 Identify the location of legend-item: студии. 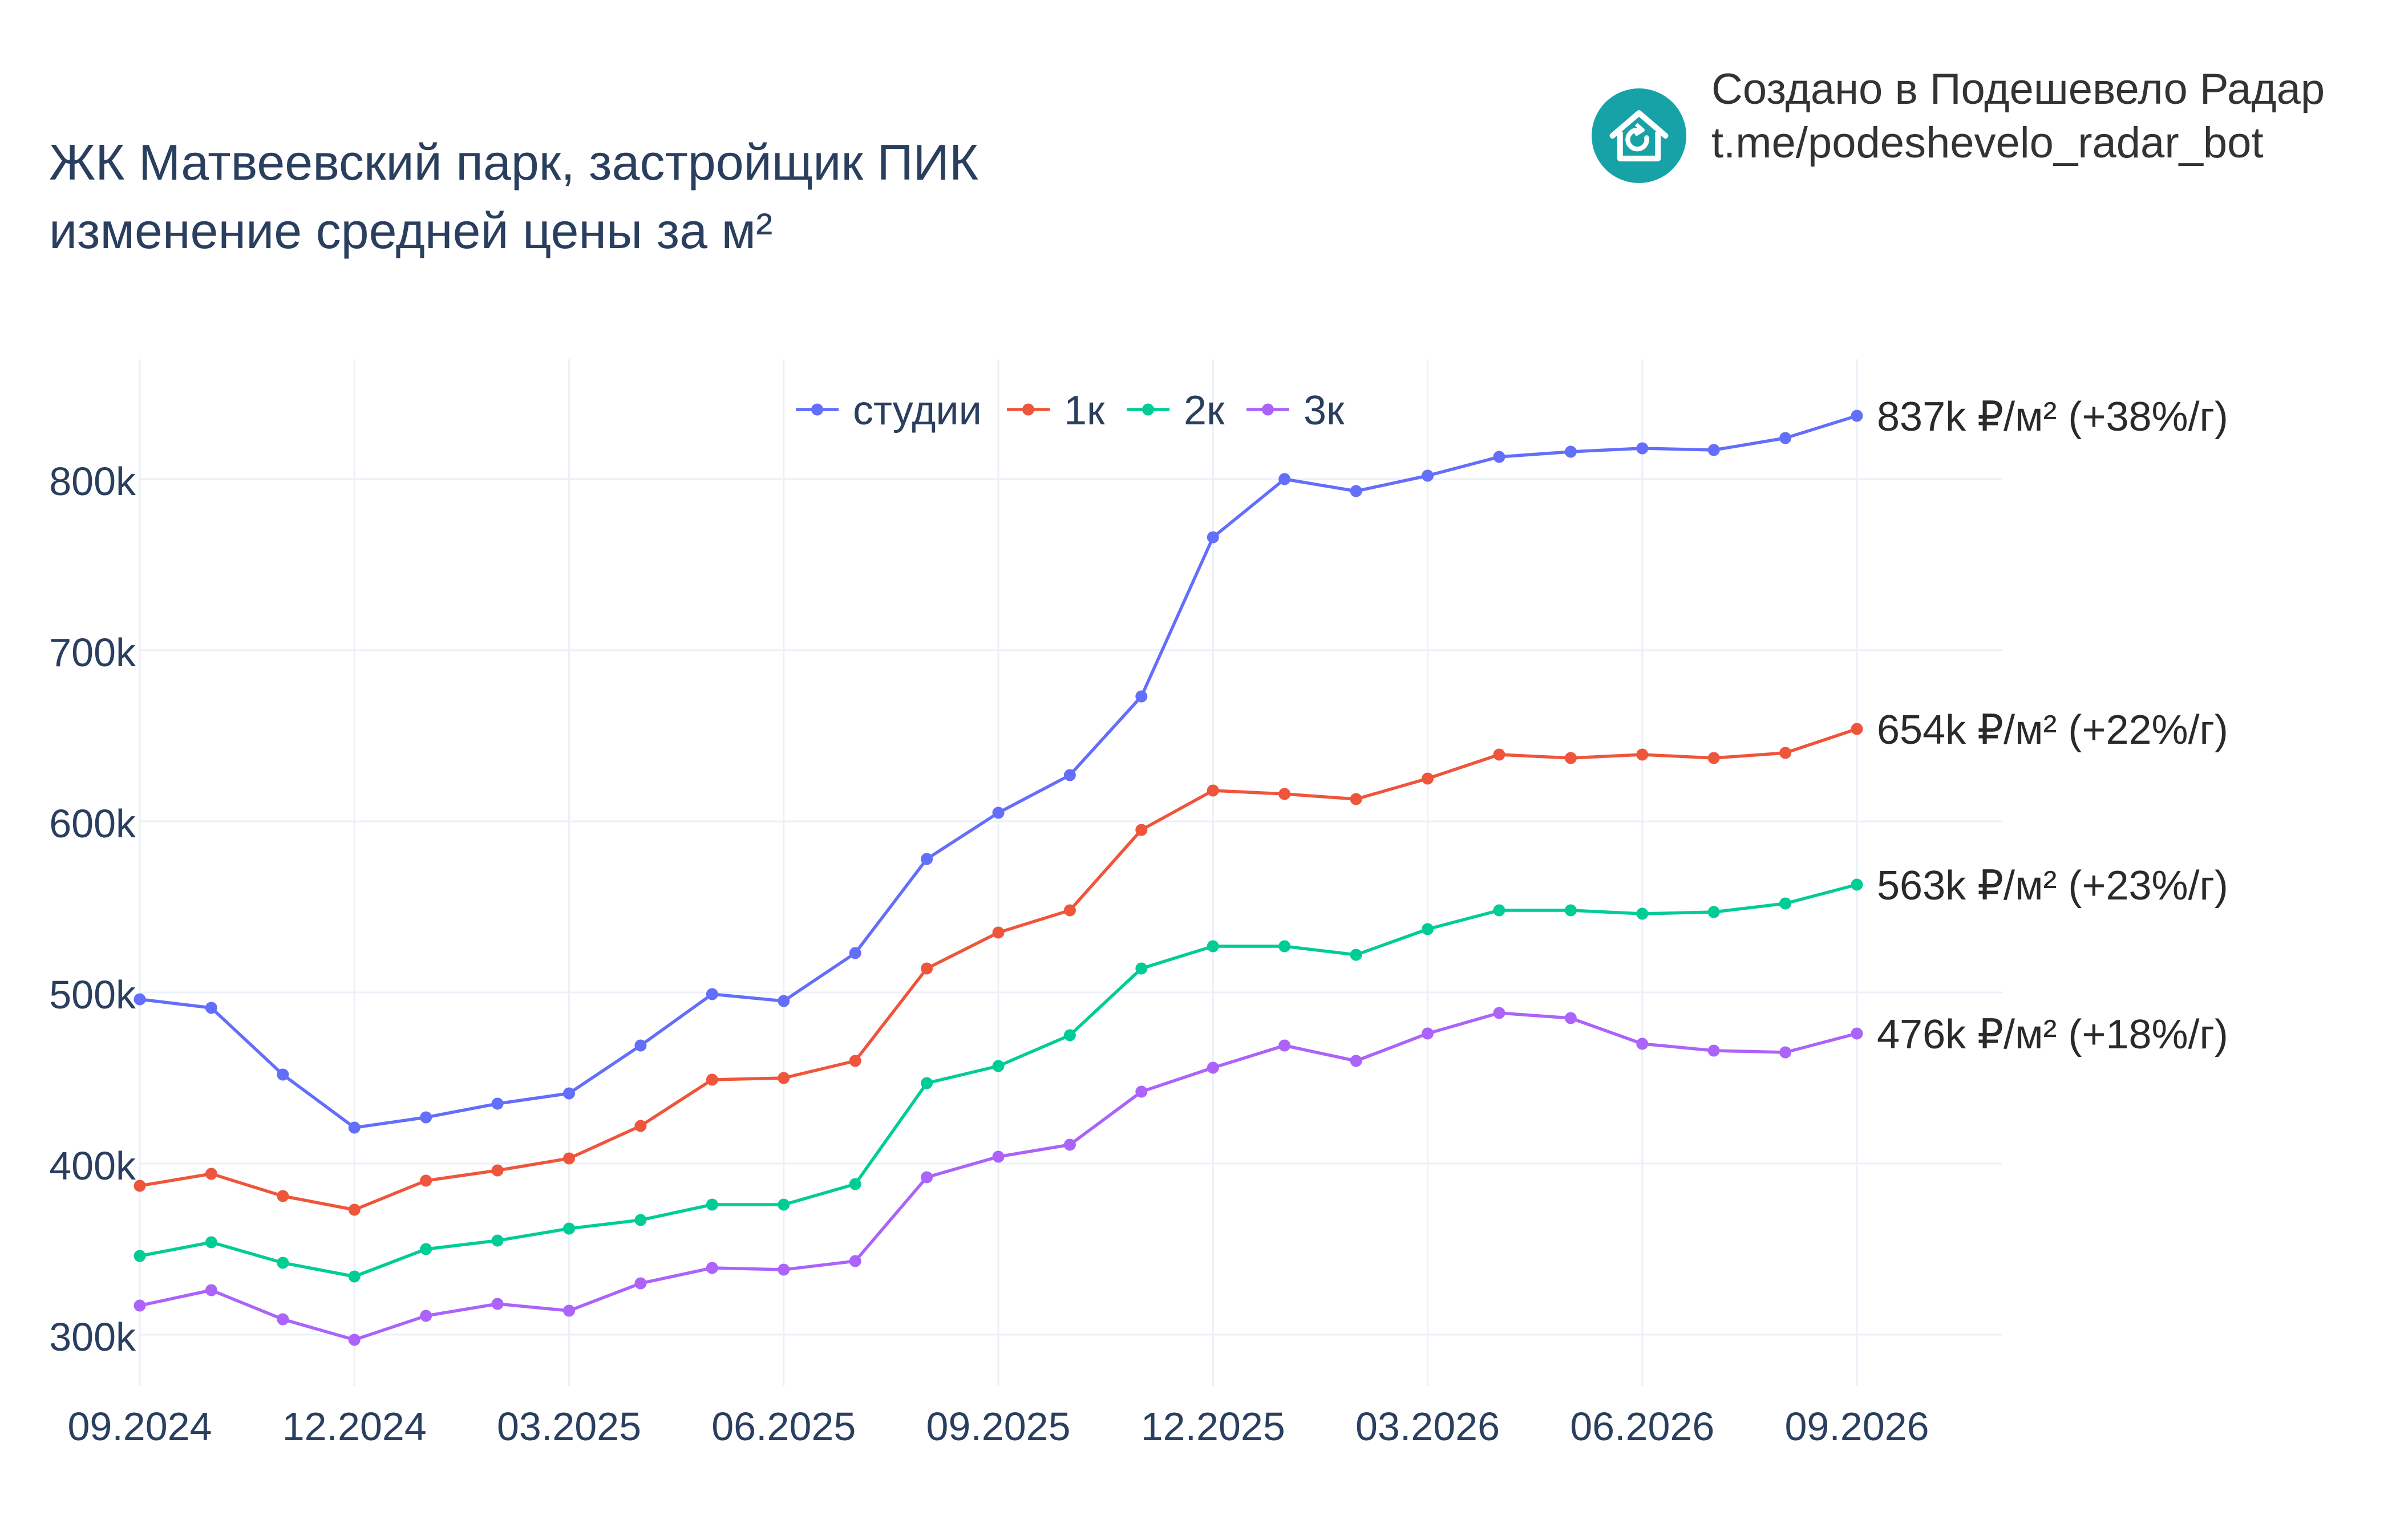
(889, 410).